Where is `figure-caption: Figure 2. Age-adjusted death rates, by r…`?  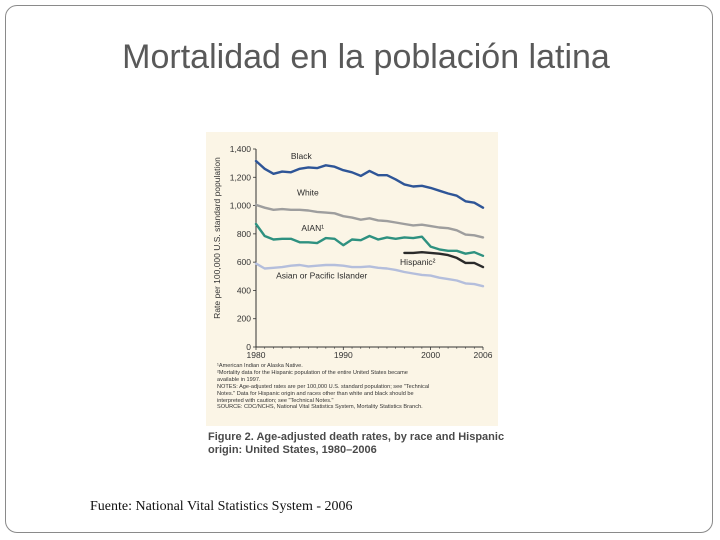 figure-caption: Figure 2. Age-adjusted death rates, by r… is located at coordinates (358, 444).